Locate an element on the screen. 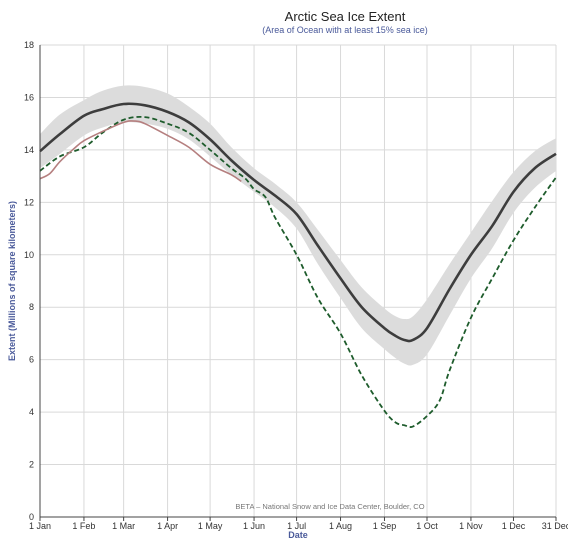 This screenshot has height=547, width=568. x-tick-label: 1 Oct is located at coordinates (427, 526).